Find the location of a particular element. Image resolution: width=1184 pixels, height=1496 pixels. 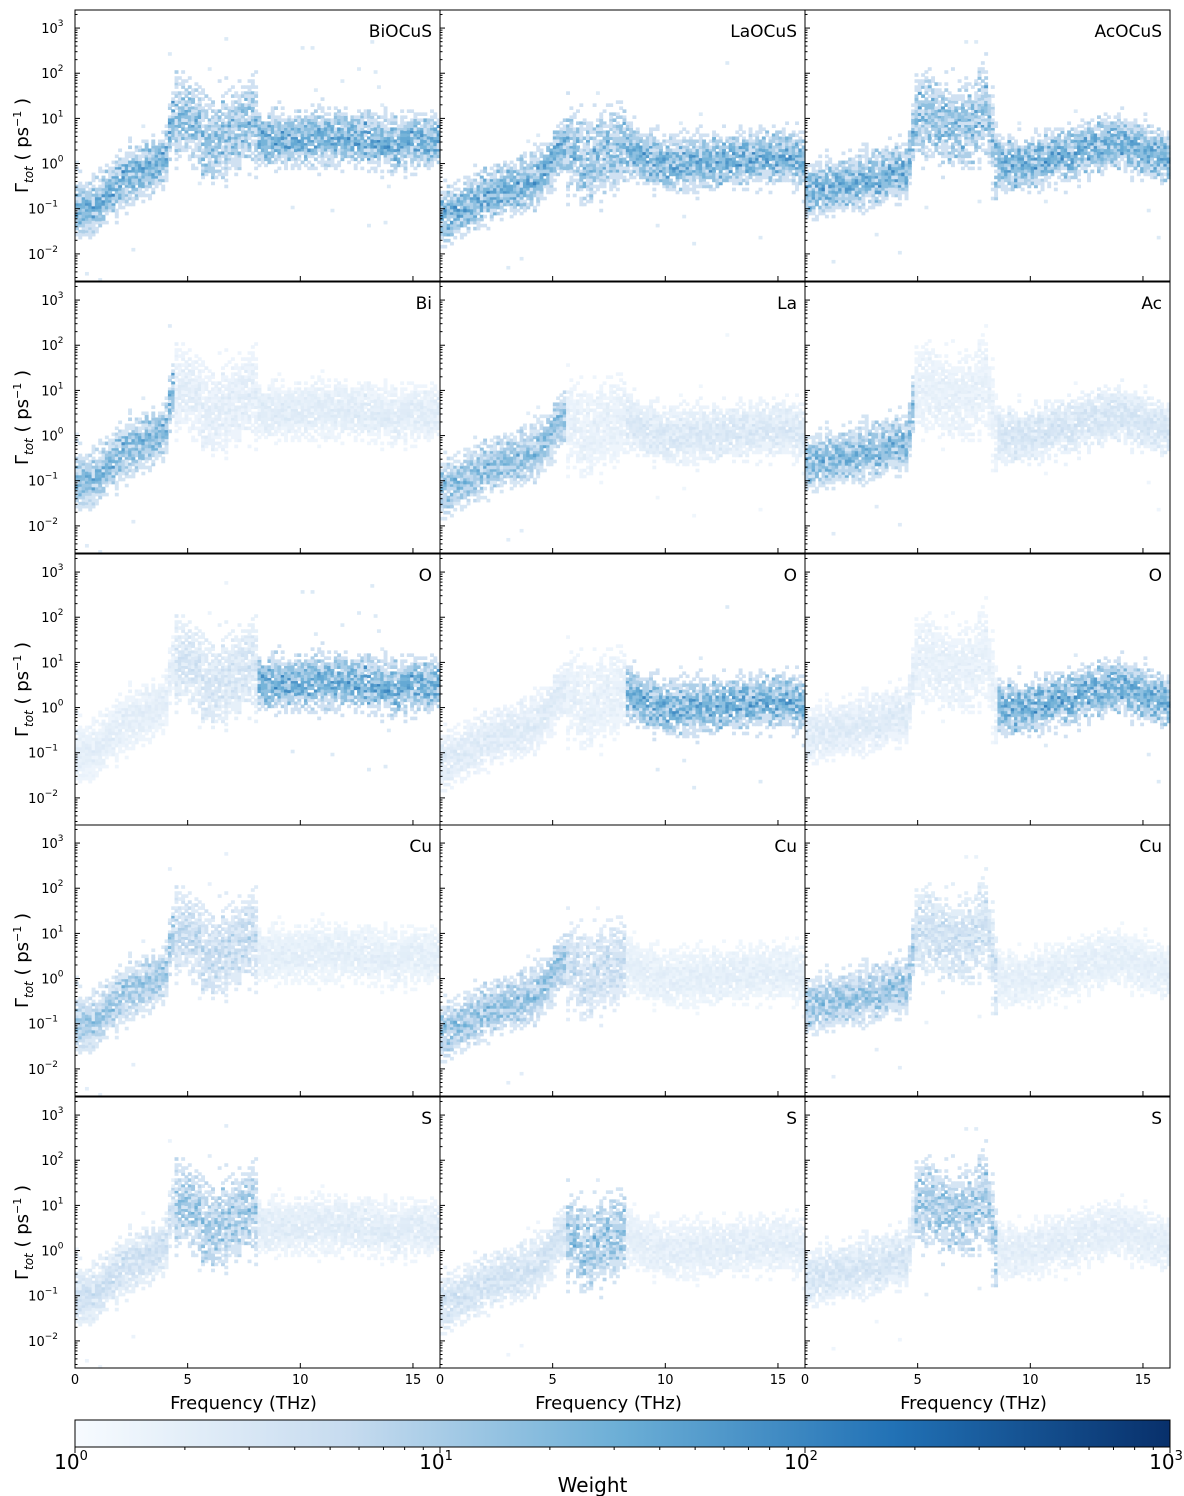

panel-label: Bi is located at coordinates (424, 304).